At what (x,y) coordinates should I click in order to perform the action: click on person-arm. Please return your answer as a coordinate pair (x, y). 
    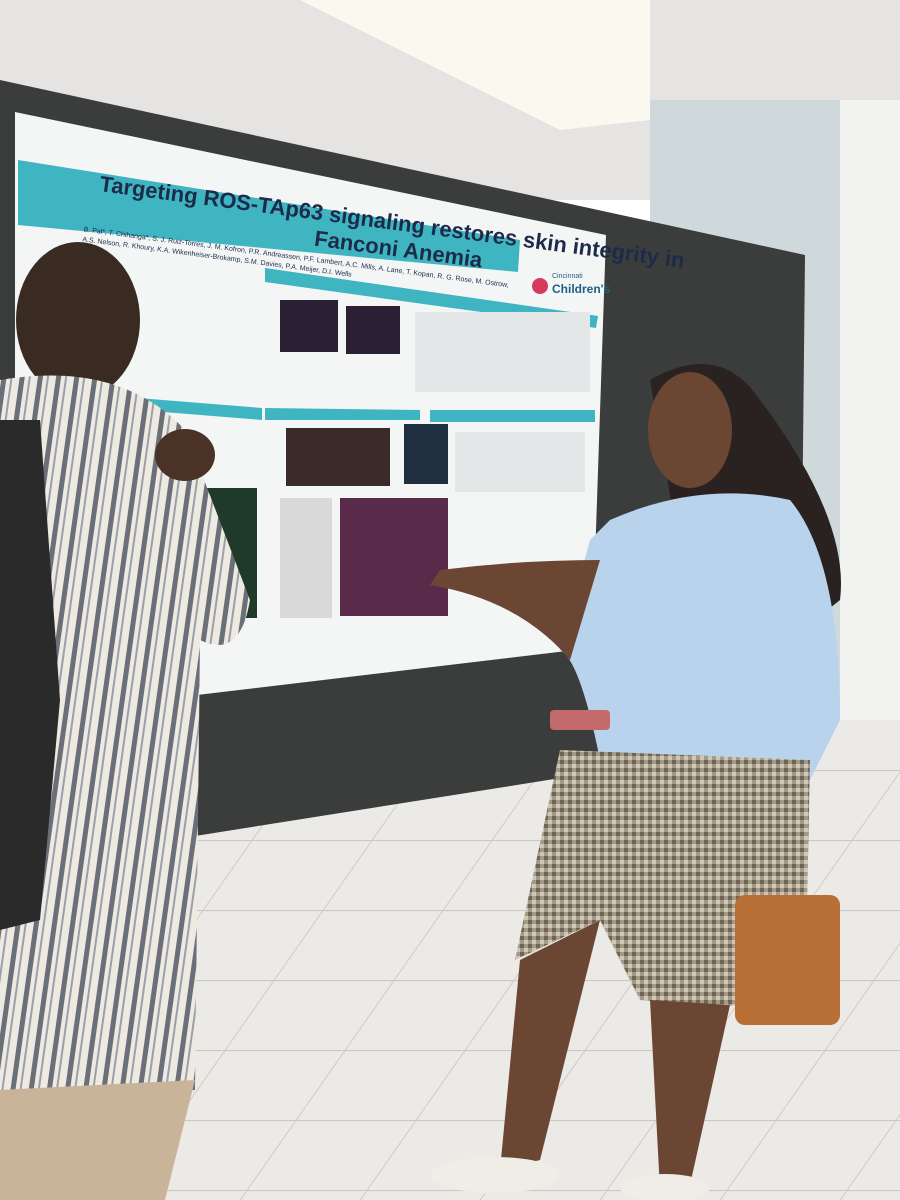
    Looking at the image, I should click on (515, 610).